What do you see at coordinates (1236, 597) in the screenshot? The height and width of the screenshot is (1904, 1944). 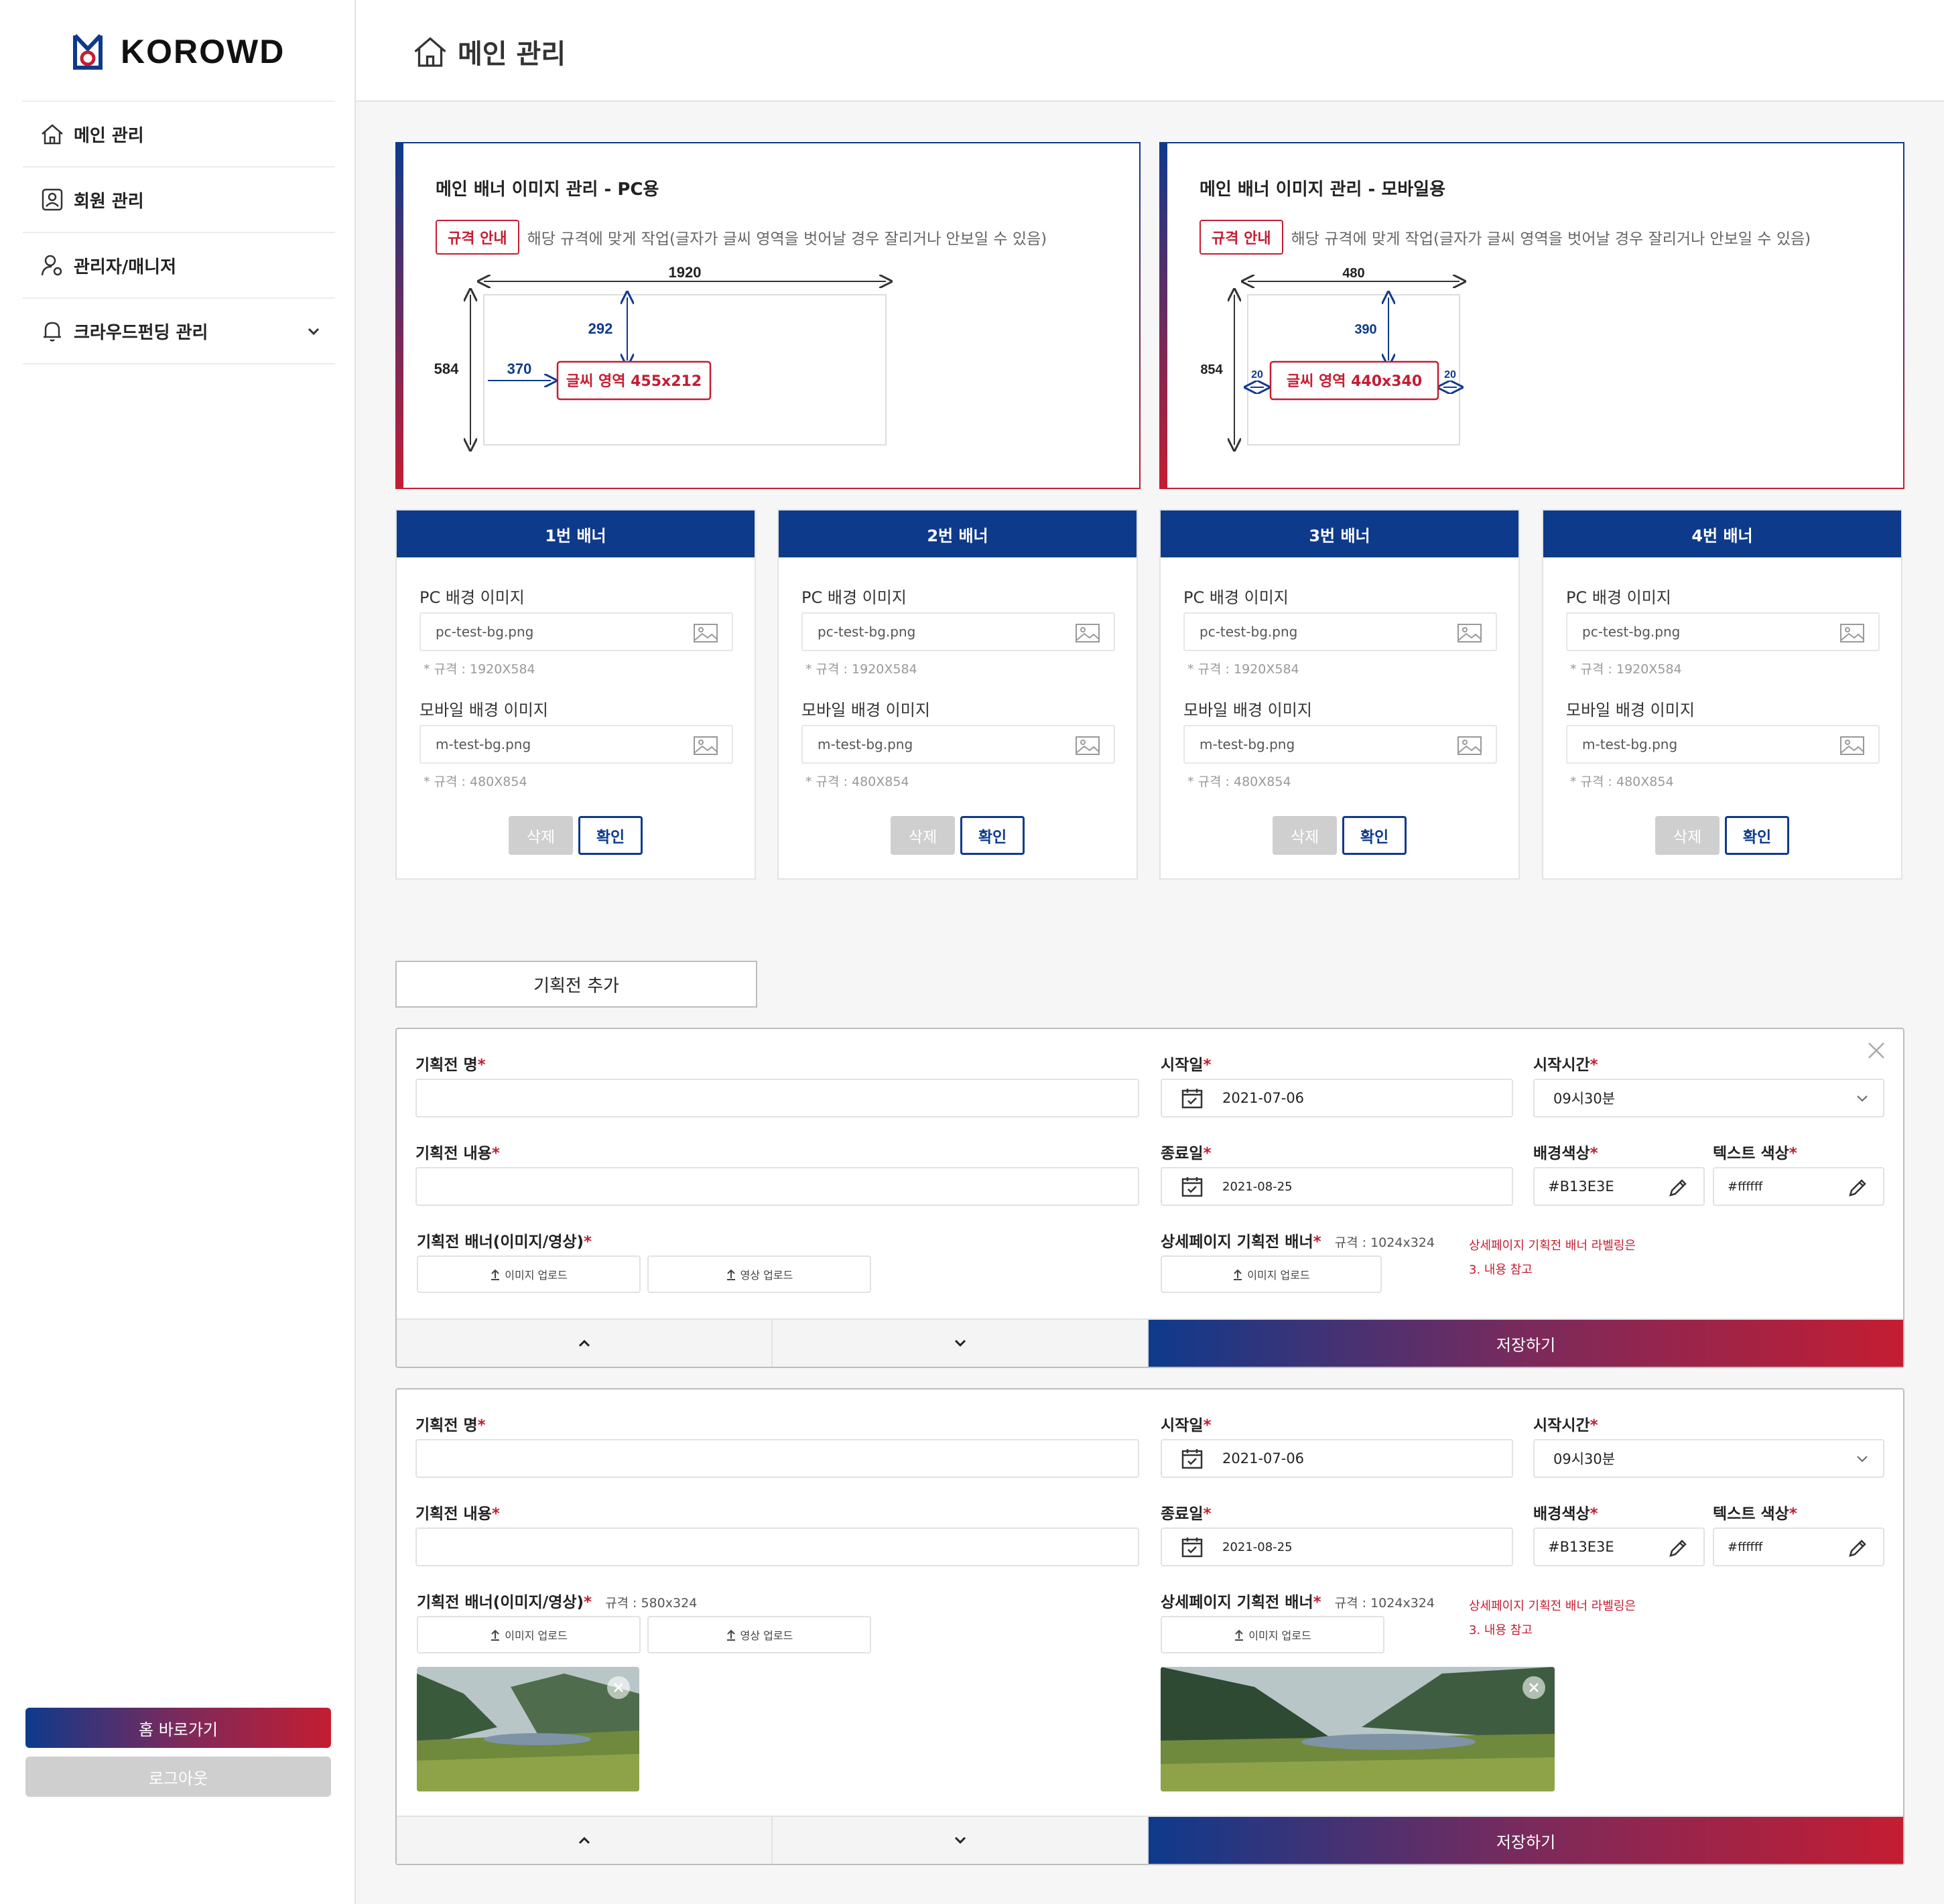 I see `pc-bg-label: PC 배경 이미지` at bounding box center [1236, 597].